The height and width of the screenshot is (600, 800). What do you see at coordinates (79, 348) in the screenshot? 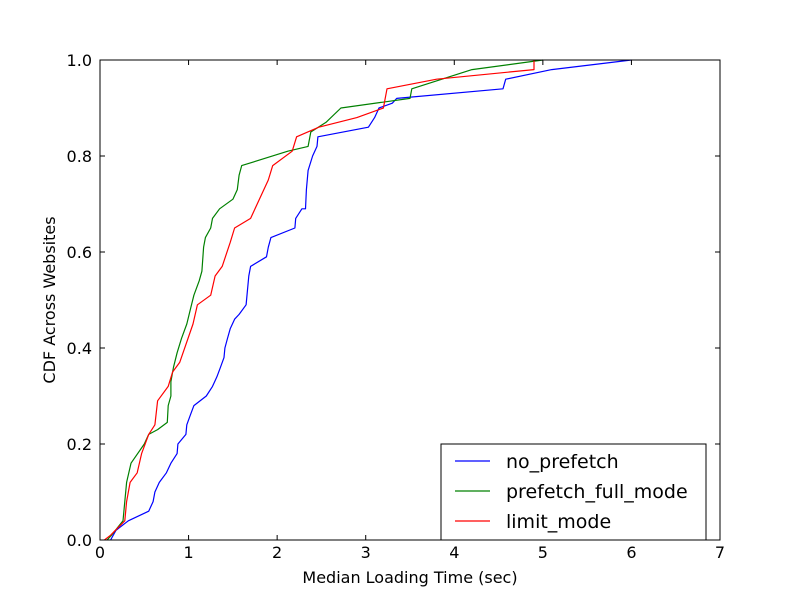
I see `y-tick-label: 0.4` at bounding box center [79, 348].